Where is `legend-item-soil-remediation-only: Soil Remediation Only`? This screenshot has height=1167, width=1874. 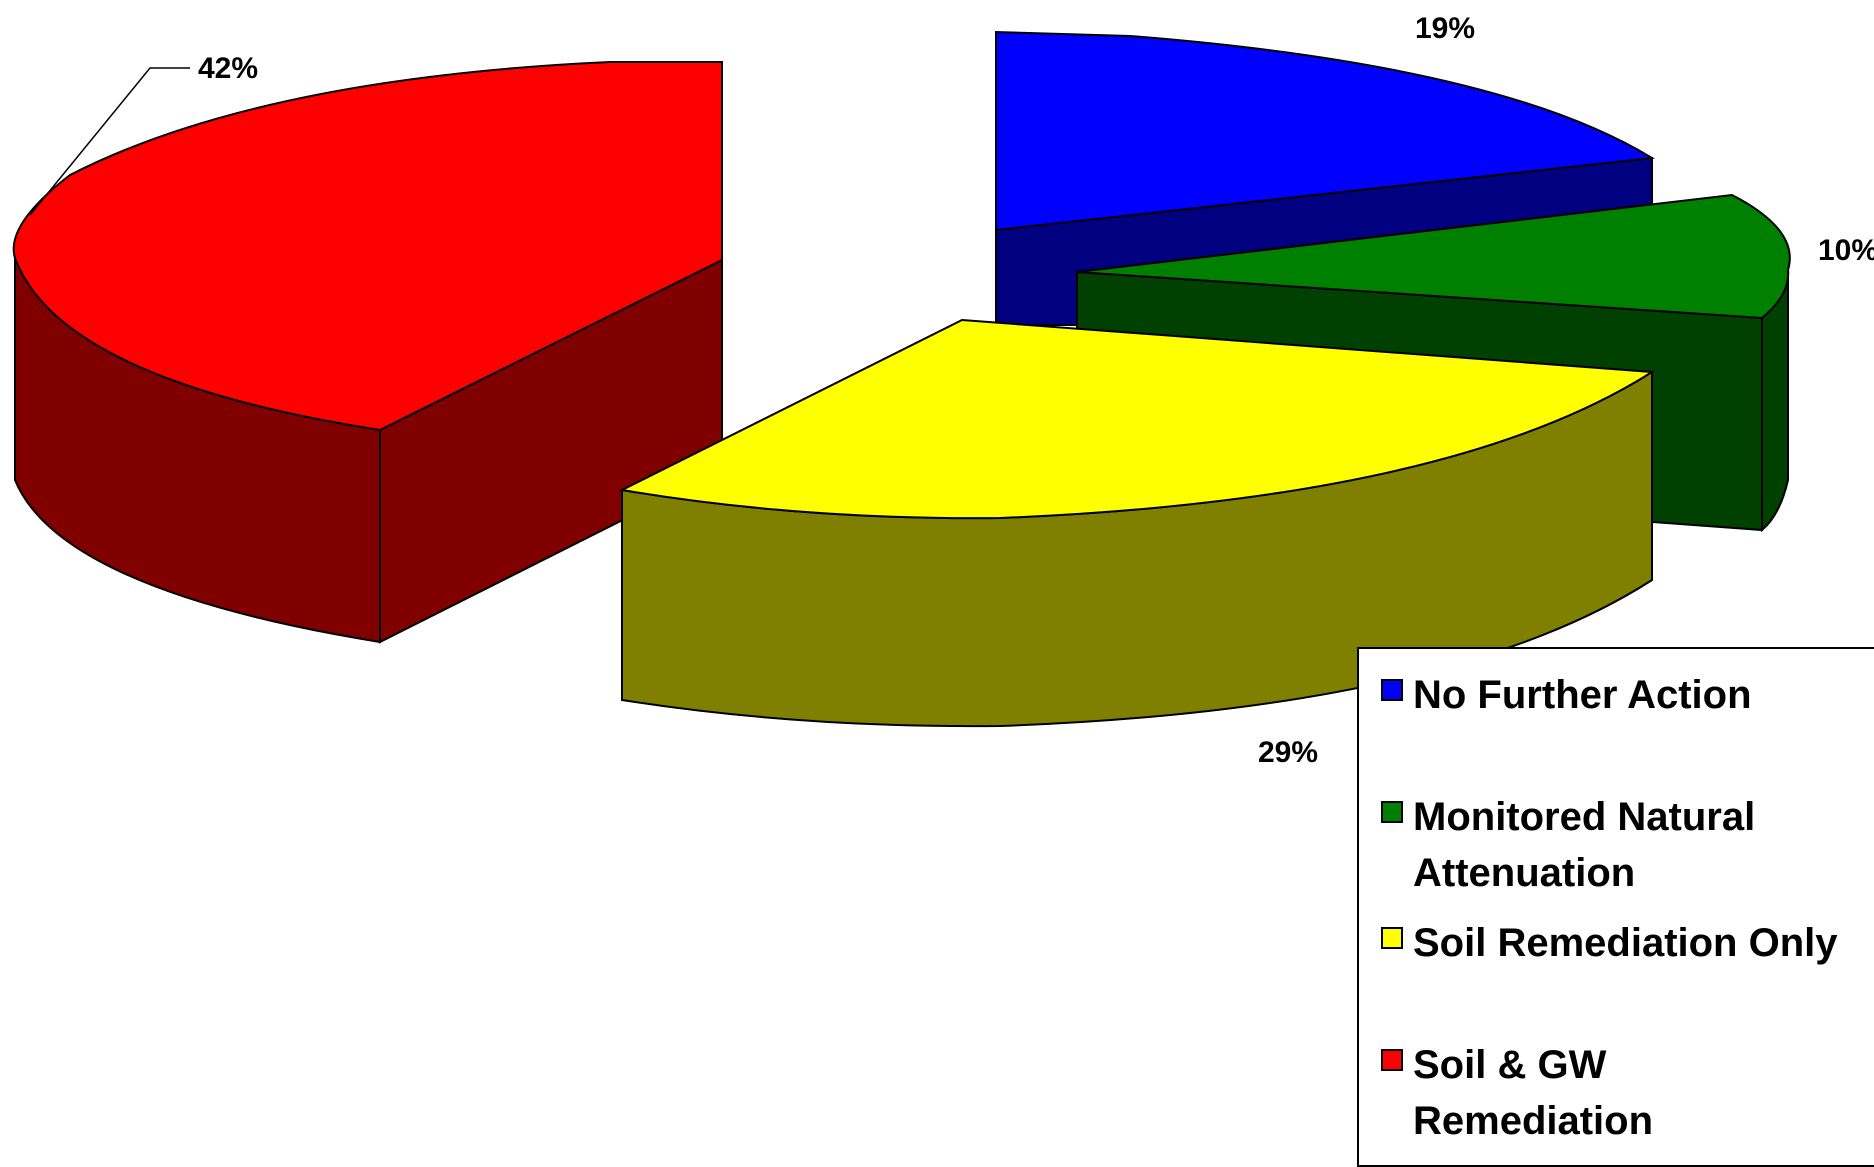 legend-item-soil-remediation-only: Soil Remediation Only is located at coordinates (1609, 943).